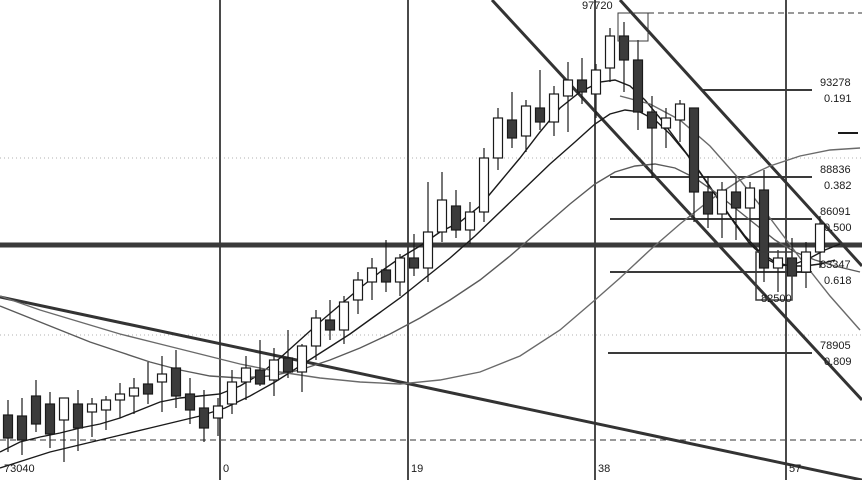  What do you see at coordinates (795, 469) in the screenshot?
I see `x-axis-tick-57: 57` at bounding box center [795, 469].